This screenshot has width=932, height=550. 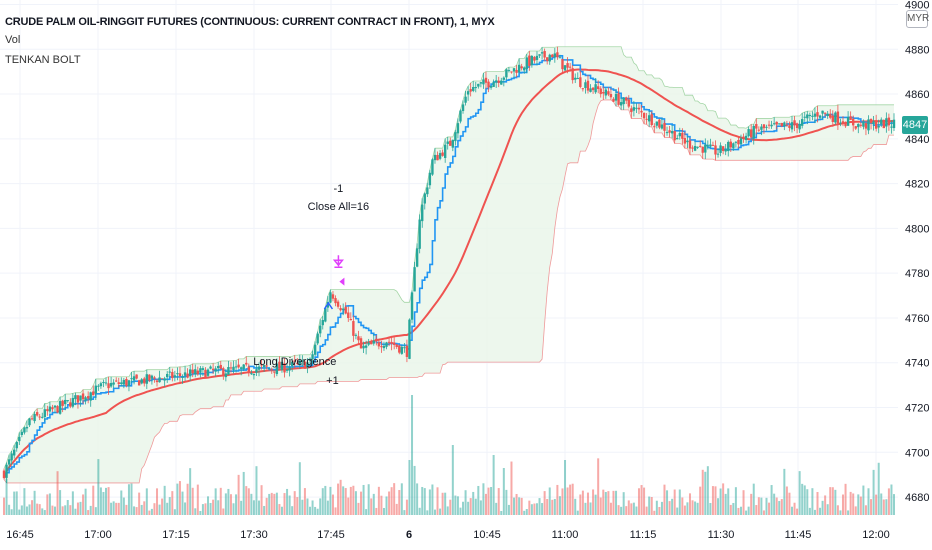 What do you see at coordinates (254, 535) in the screenshot?
I see `time-tick-label: 17:30` at bounding box center [254, 535].